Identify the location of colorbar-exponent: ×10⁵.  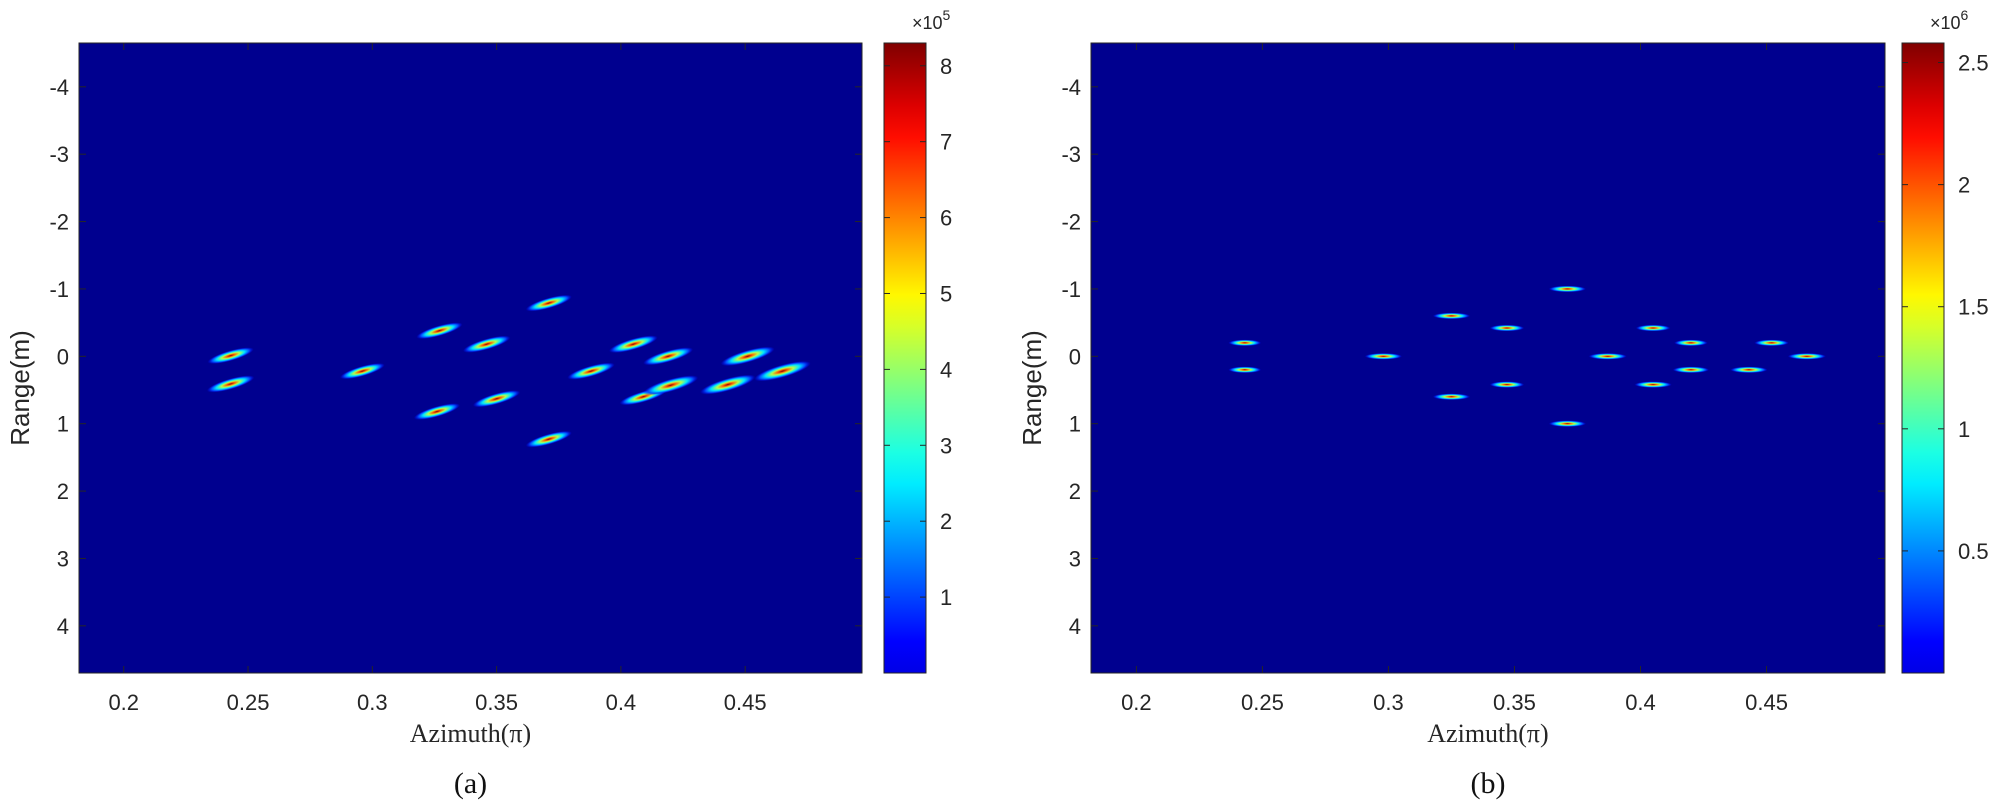
(931, 20).